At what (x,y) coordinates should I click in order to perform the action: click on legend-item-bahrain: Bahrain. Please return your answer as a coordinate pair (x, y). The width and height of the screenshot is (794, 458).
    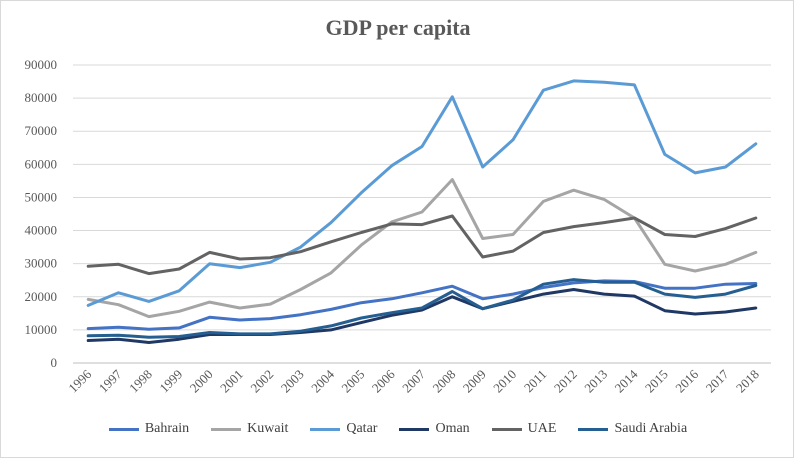
    Looking at the image, I should click on (149, 429).